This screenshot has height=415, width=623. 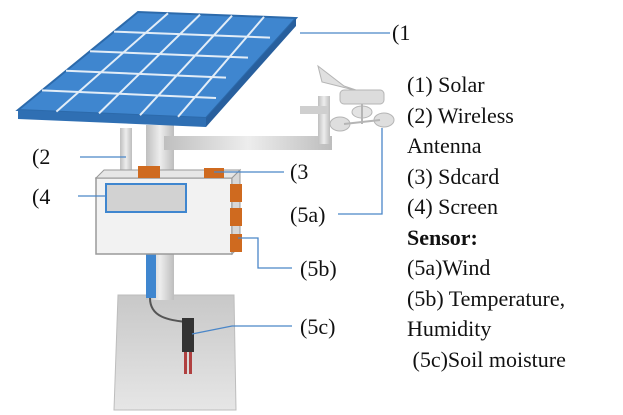 I want to click on legend-antenna: Antenna, so click(x=444, y=145).